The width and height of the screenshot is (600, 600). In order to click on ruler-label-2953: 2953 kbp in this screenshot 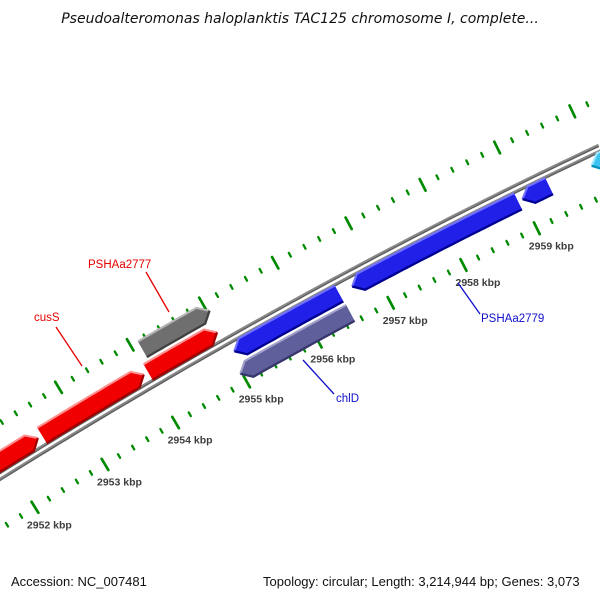, I will do `click(119, 482)`.